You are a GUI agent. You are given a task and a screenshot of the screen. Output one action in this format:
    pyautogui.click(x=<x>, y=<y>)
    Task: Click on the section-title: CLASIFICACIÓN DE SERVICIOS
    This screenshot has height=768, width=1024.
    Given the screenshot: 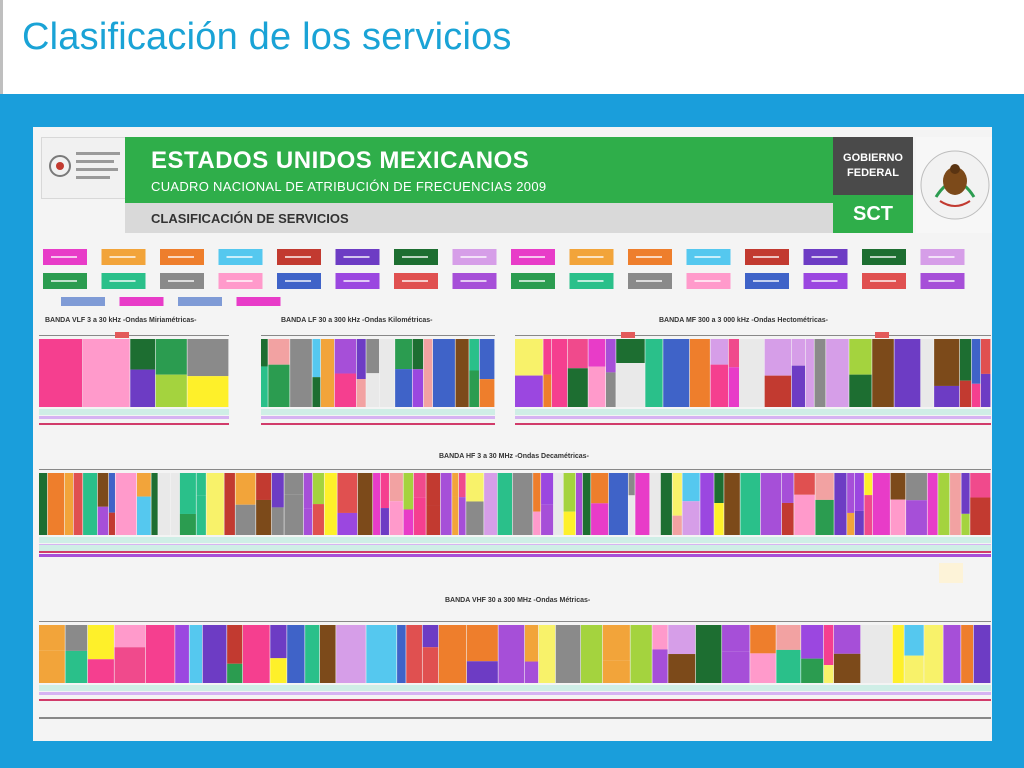 What is the action you would take?
    pyautogui.click(x=250, y=218)
    